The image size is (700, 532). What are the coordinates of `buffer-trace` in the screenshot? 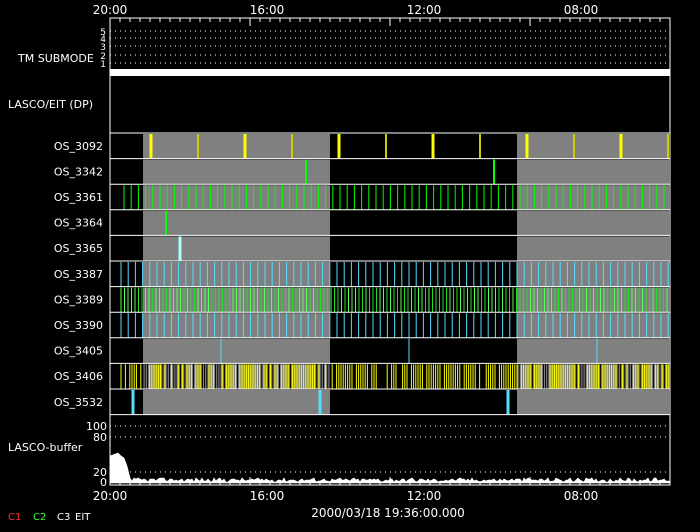 It's located at (390, 468).